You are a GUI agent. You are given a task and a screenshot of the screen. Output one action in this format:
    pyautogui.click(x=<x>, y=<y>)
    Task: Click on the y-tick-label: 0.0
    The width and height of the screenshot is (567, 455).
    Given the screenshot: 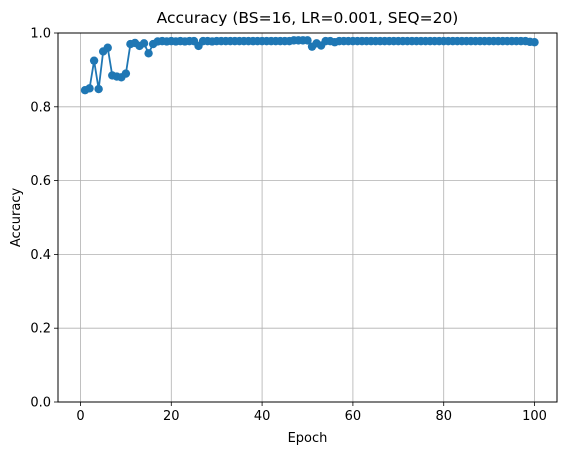 What is the action you would take?
    pyautogui.click(x=40, y=403)
    